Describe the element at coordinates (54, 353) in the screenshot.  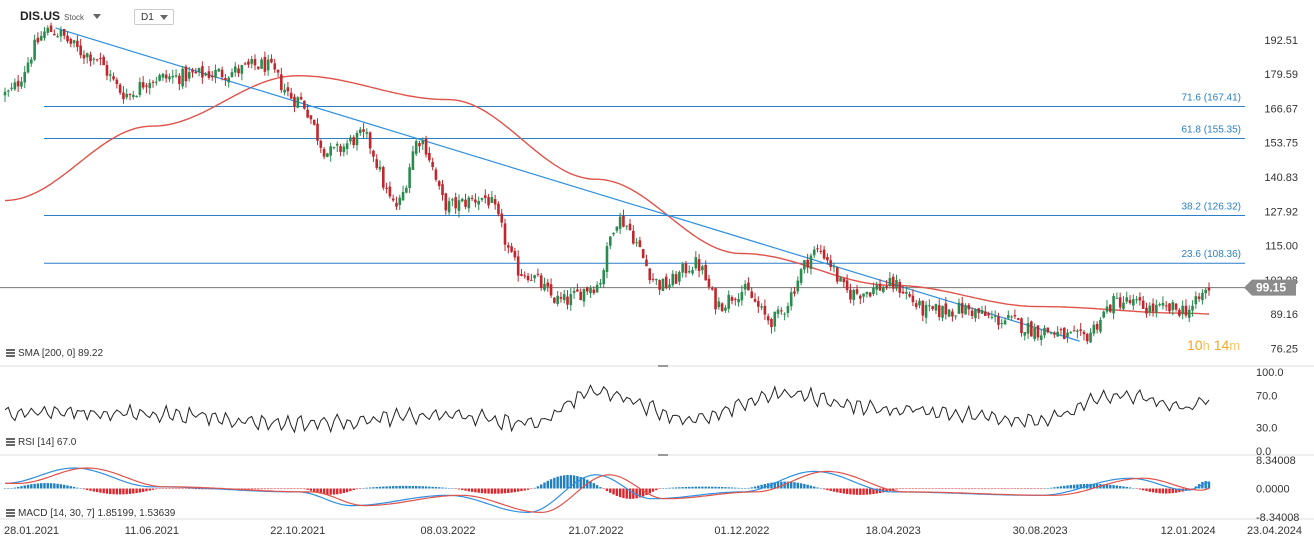
I see `sma-indicator-label: SMA [200, 0] 89.22` at that location.